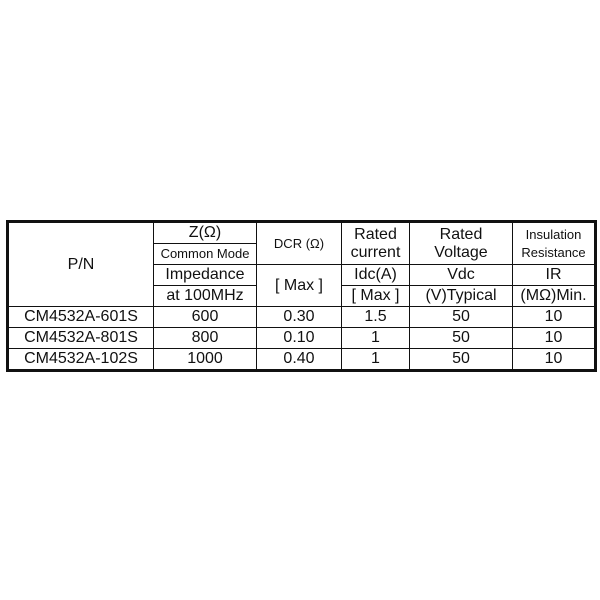  Describe the element at coordinates (375, 234) in the screenshot. I see `rated-current-line1: Rated` at that location.